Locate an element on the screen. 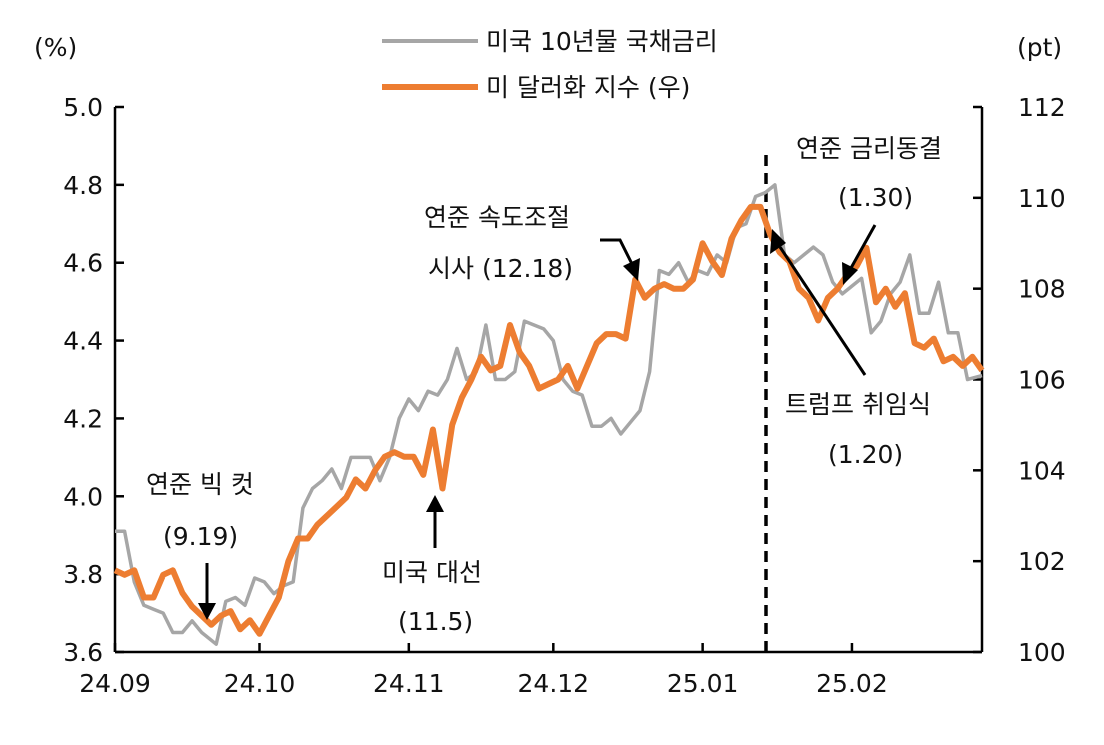 The width and height of the screenshot is (1104, 745). right-tick-label: 102 is located at coordinates (1042, 561).